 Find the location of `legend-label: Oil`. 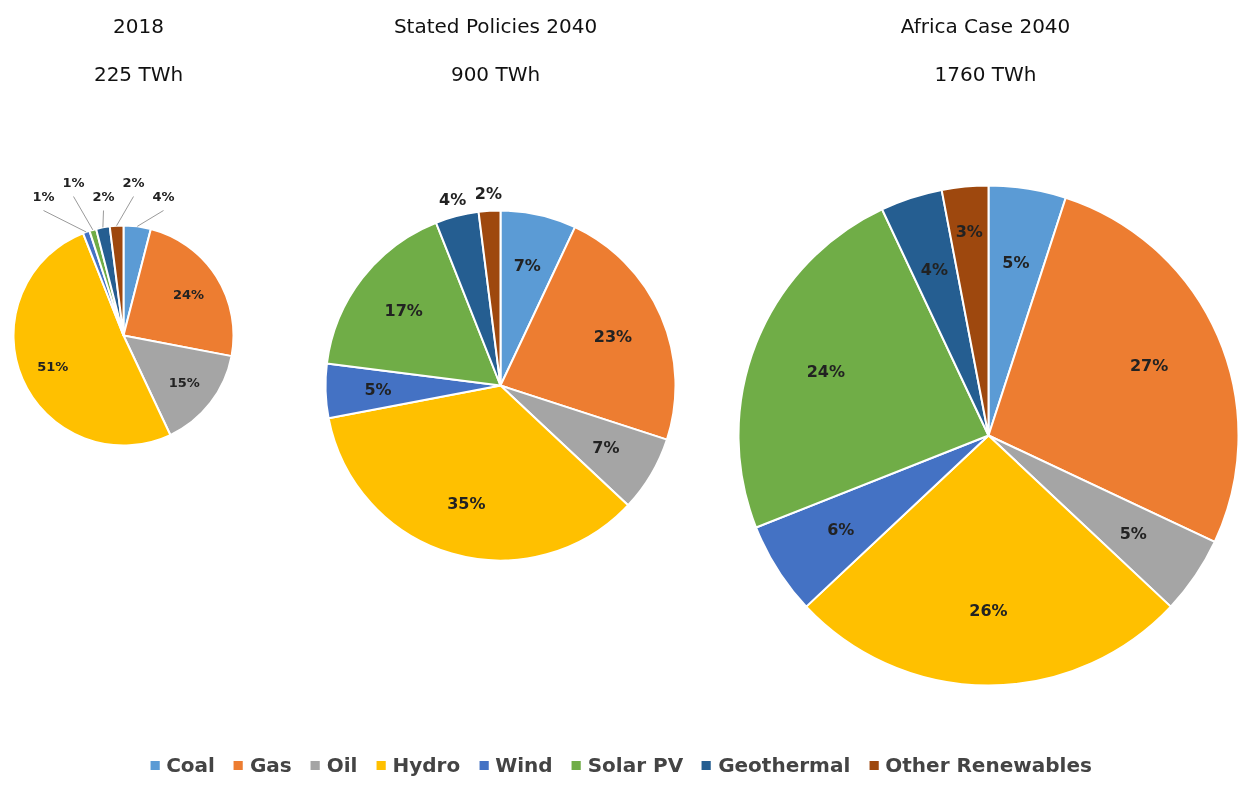

legend-label: Oil is located at coordinates (342, 765).